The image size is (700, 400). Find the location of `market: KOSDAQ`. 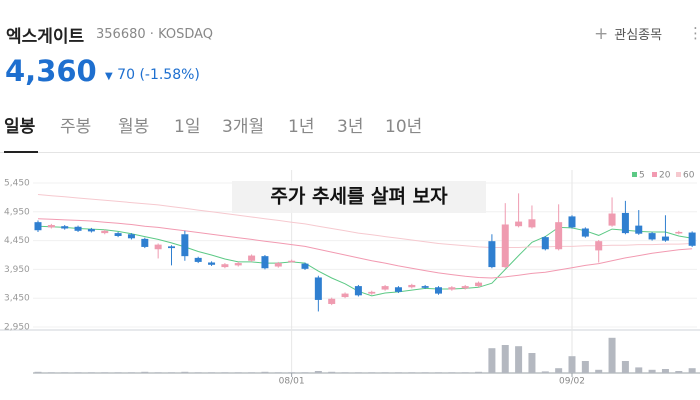

market: KOSDAQ is located at coordinates (186, 34).